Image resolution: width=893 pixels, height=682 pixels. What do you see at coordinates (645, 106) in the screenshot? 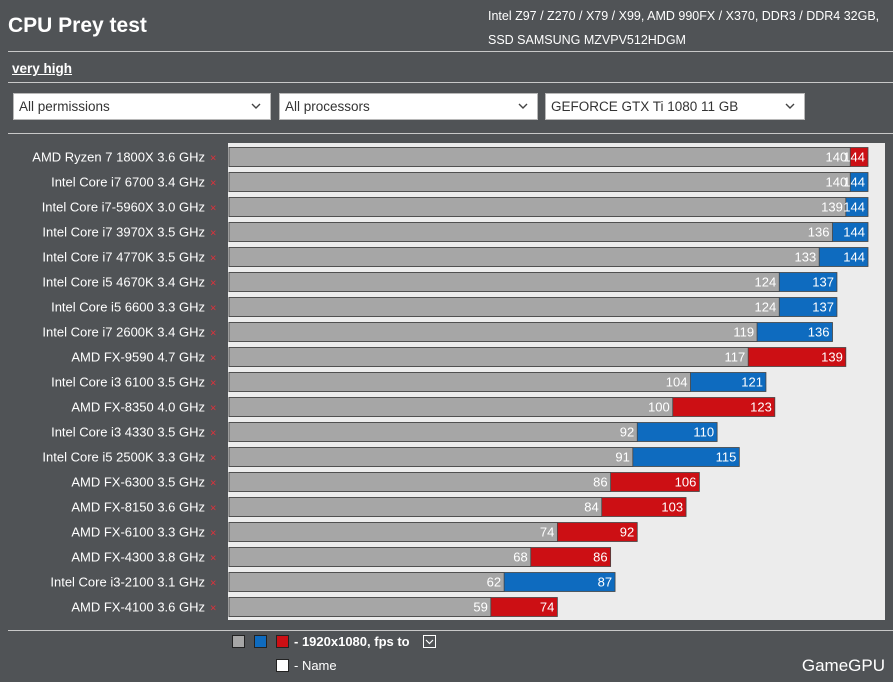
I see `gpu-select-value: GEFORCE GTX Ti 1080 11 GB` at bounding box center [645, 106].